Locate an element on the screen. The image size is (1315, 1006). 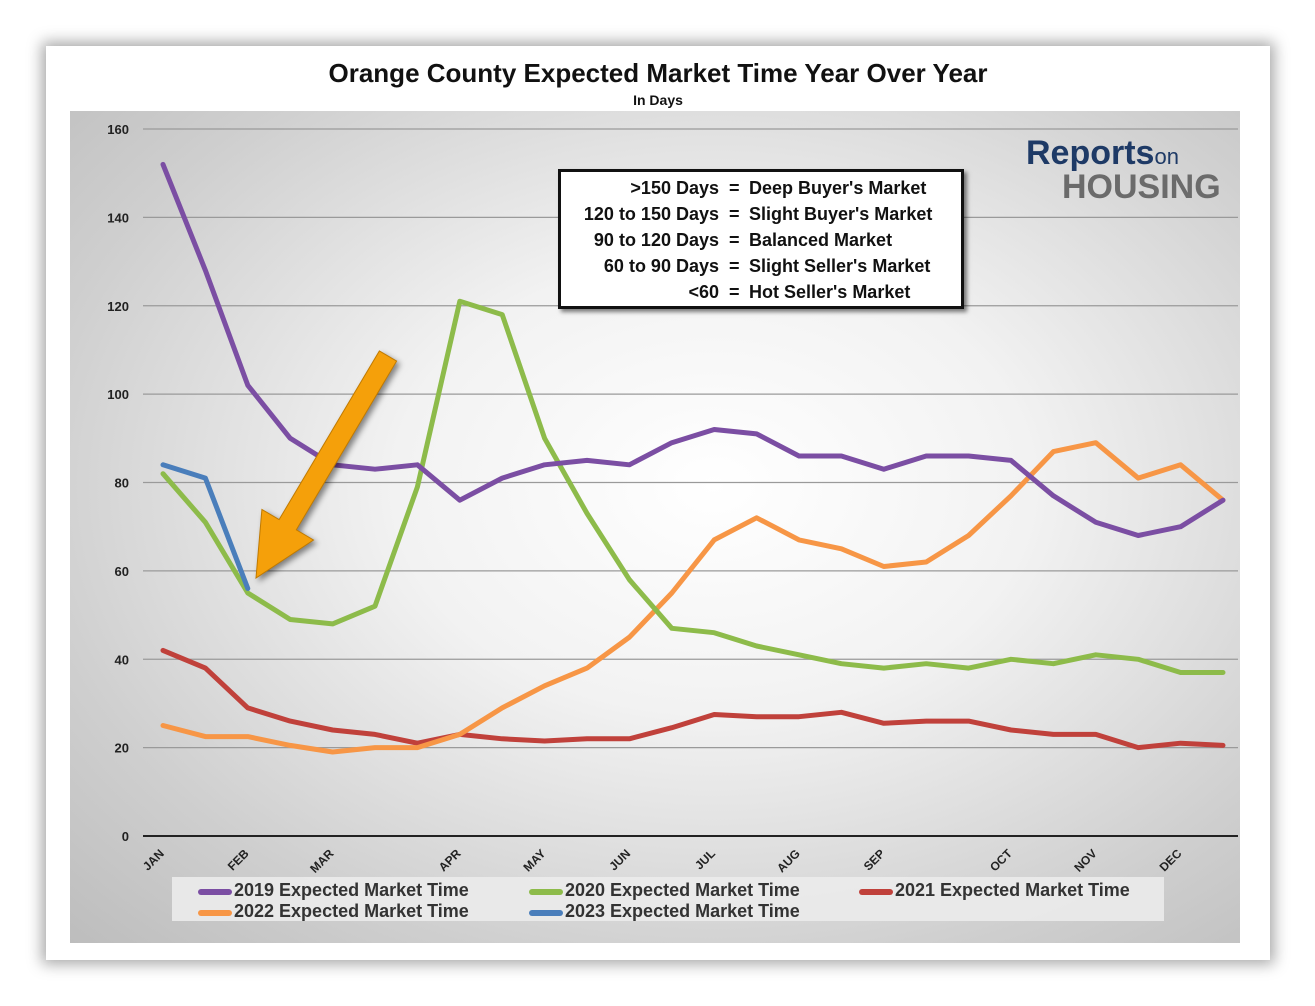
y-tick-label: 80 is located at coordinates (122, 483).